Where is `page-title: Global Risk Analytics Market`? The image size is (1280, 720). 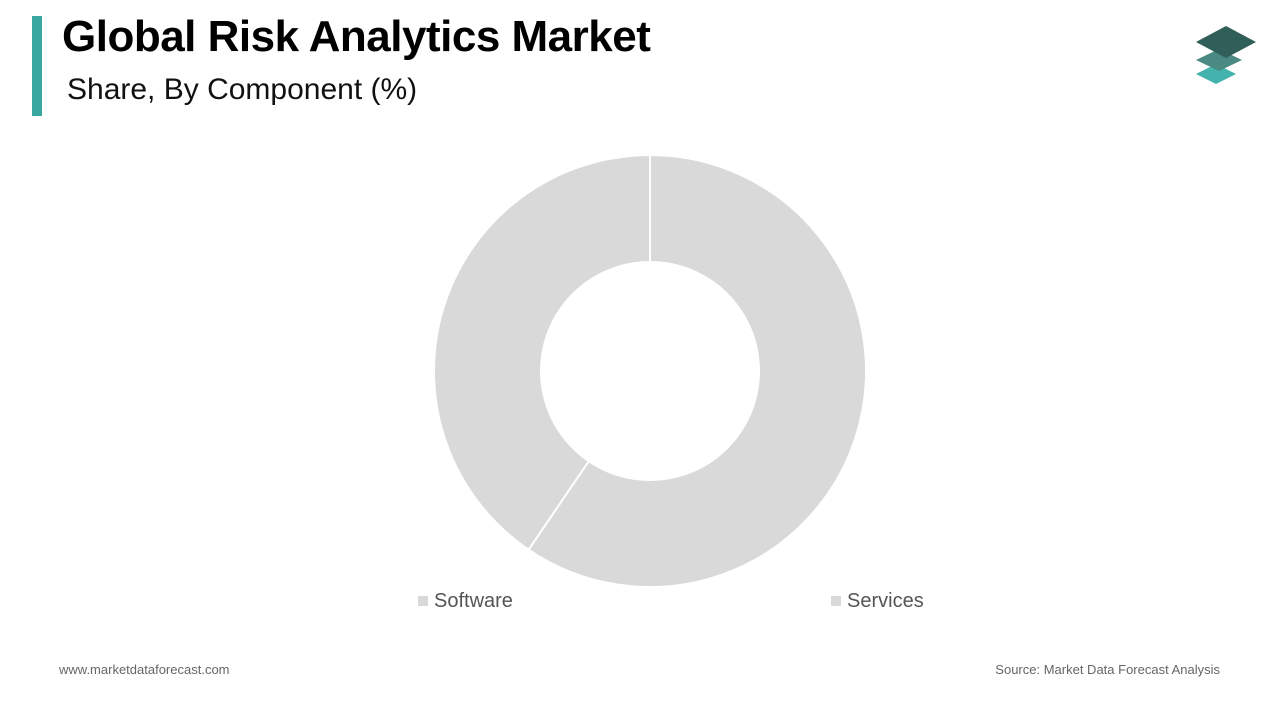 page-title: Global Risk Analytics Market is located at coordinates (356, 36).